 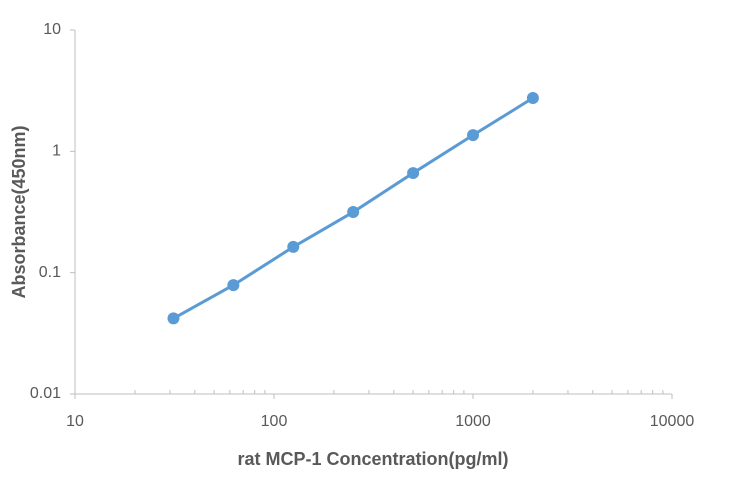 What do you see at coordinates (274, 421) in the screenshot?
I see `x-tick-label: 100` at bounding box center [274, 421].